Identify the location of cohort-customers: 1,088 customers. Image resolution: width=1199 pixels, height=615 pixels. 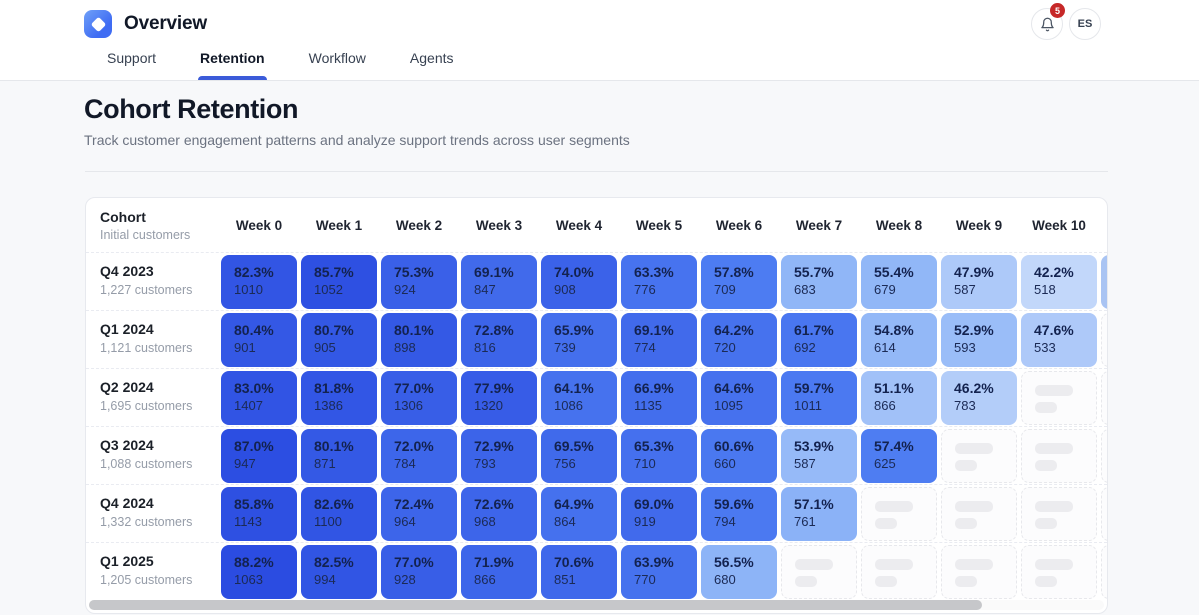
(146, 464).